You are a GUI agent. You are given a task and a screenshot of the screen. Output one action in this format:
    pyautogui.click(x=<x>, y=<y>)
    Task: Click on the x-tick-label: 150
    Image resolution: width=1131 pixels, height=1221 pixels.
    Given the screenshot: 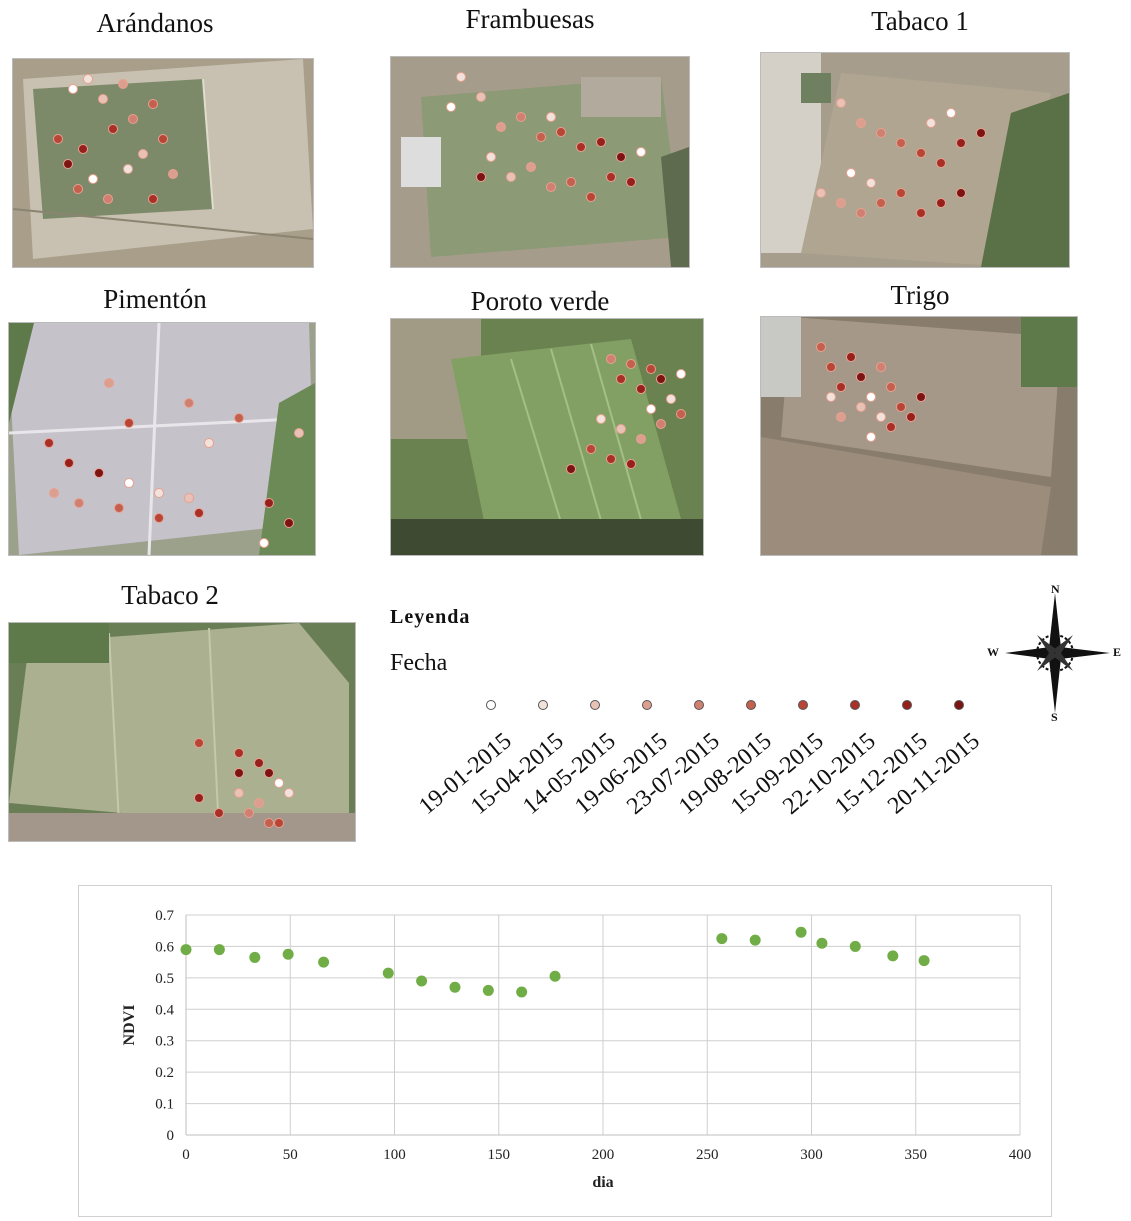 What is the action you would take?
    pyautogui.click(x=499, y=1155)
    